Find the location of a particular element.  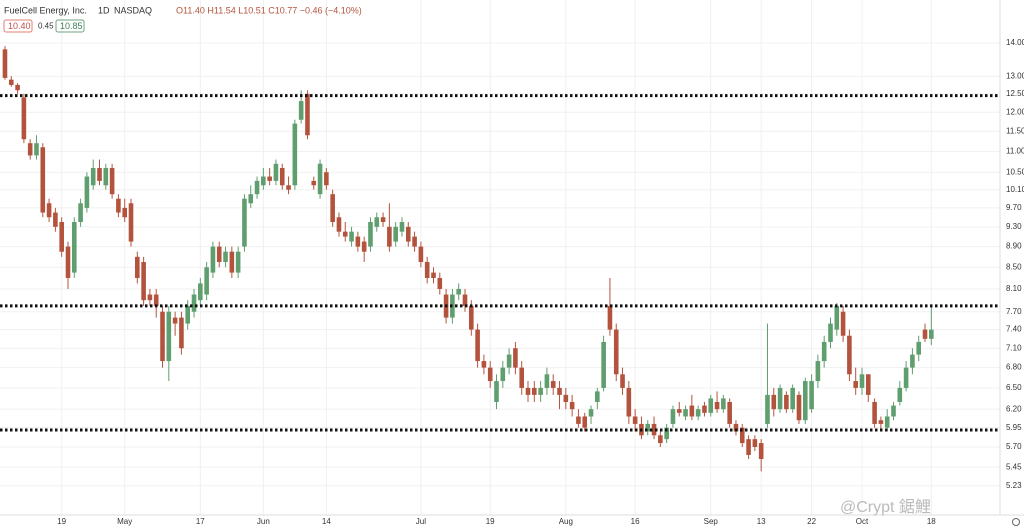

y-tick-label: 7.40 is located at coordinates (1014, 329).